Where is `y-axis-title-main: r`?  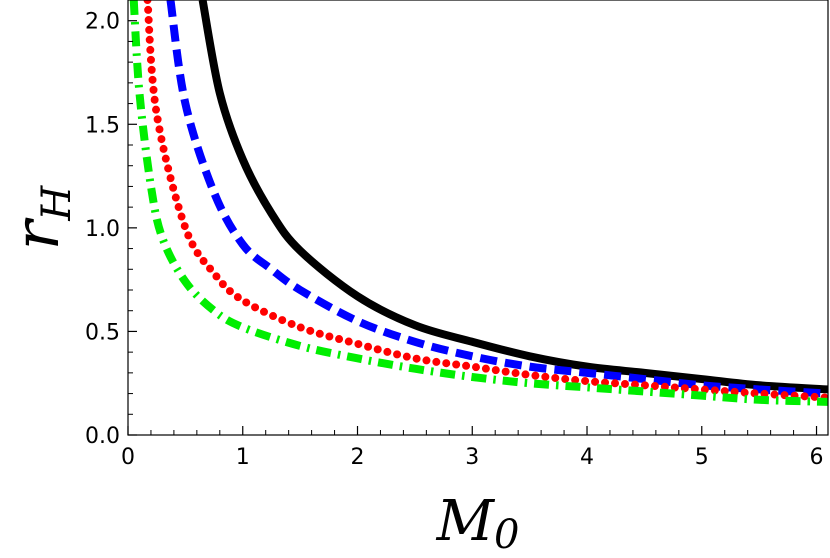
y-axis-title-main: r is located at coordinates (36, 233).